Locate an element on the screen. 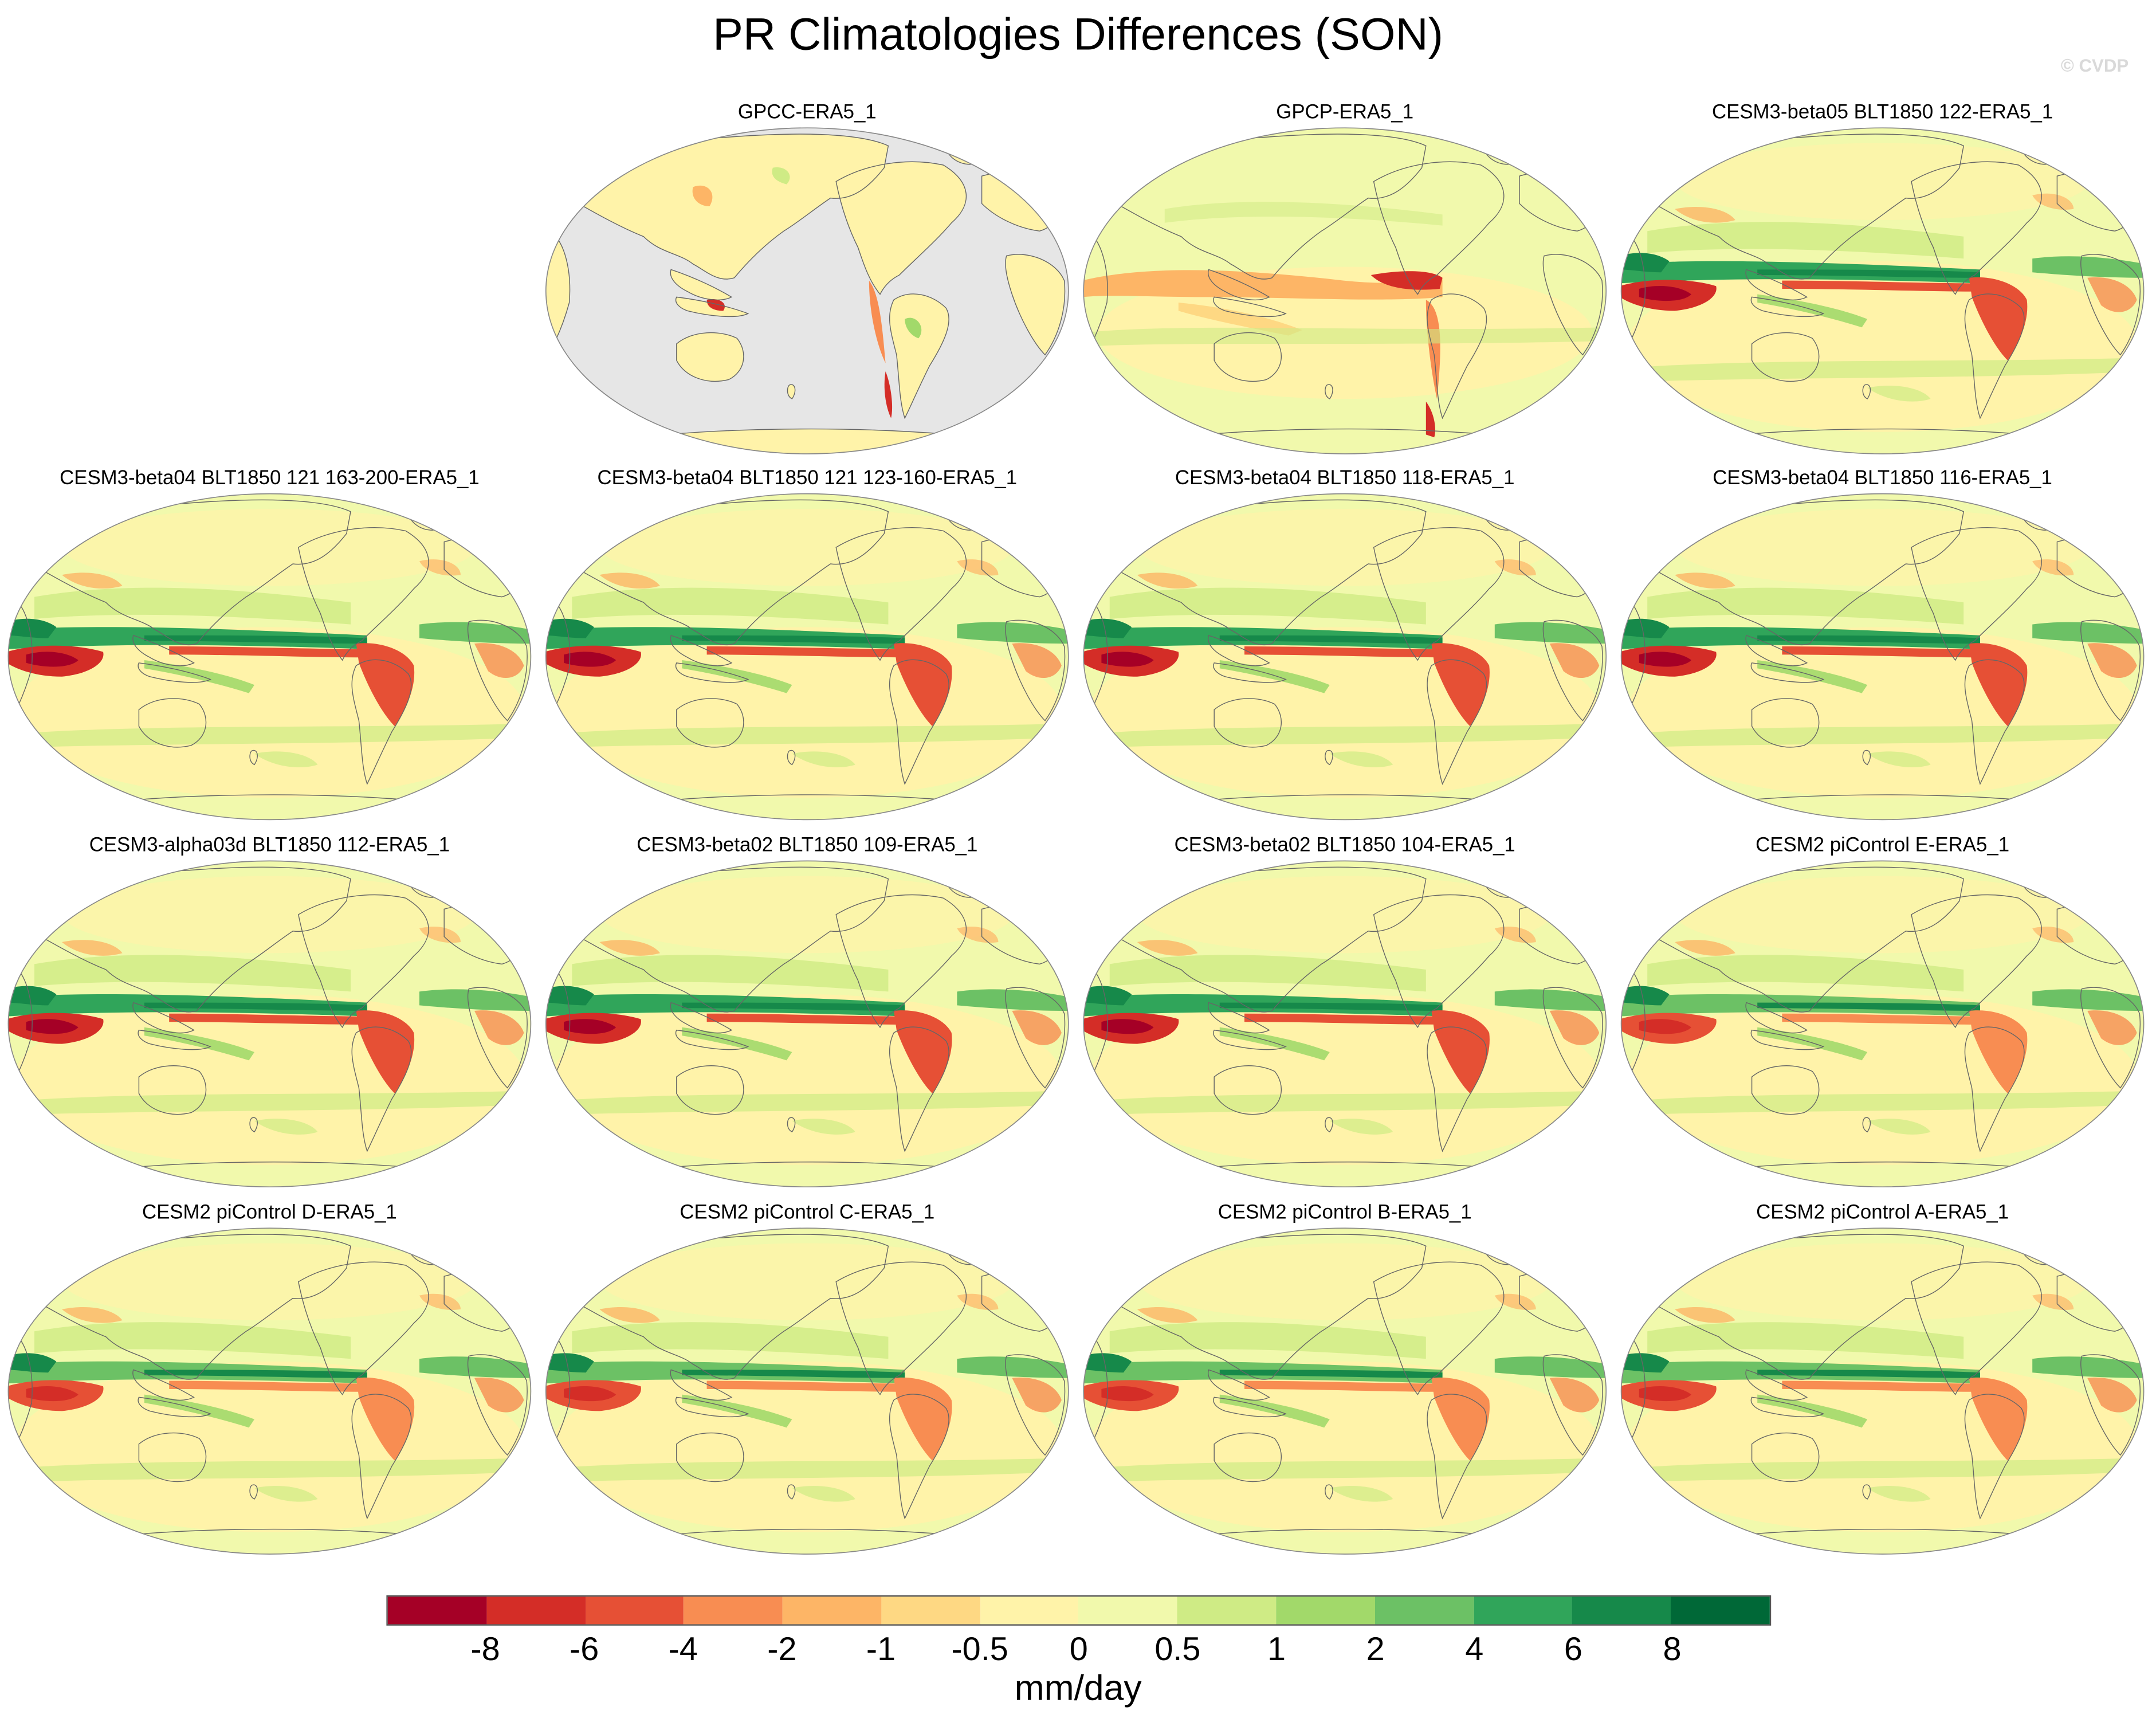 The width and height of the screenshot is (2156, 1726). colorbar is located at coordinates (1079, 1611).